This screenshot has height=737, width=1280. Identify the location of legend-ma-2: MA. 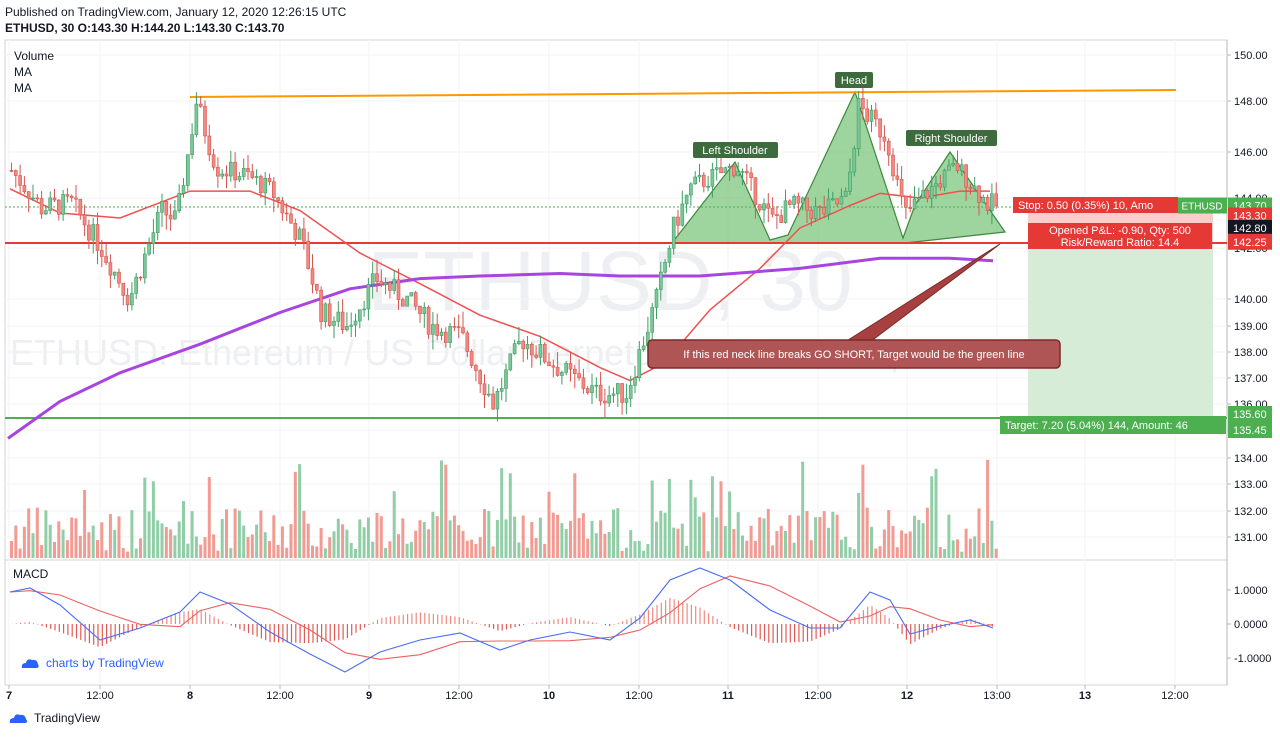
(23, 88).